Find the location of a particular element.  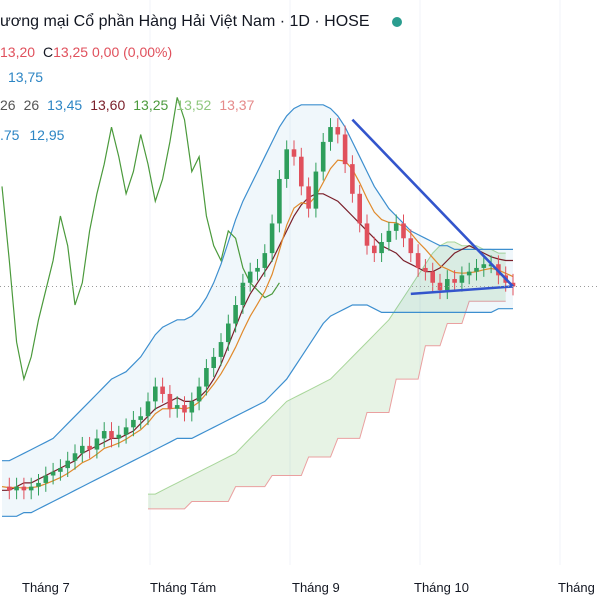

x-tick-label: Tháng 10 is located at coordinates (441, 587).